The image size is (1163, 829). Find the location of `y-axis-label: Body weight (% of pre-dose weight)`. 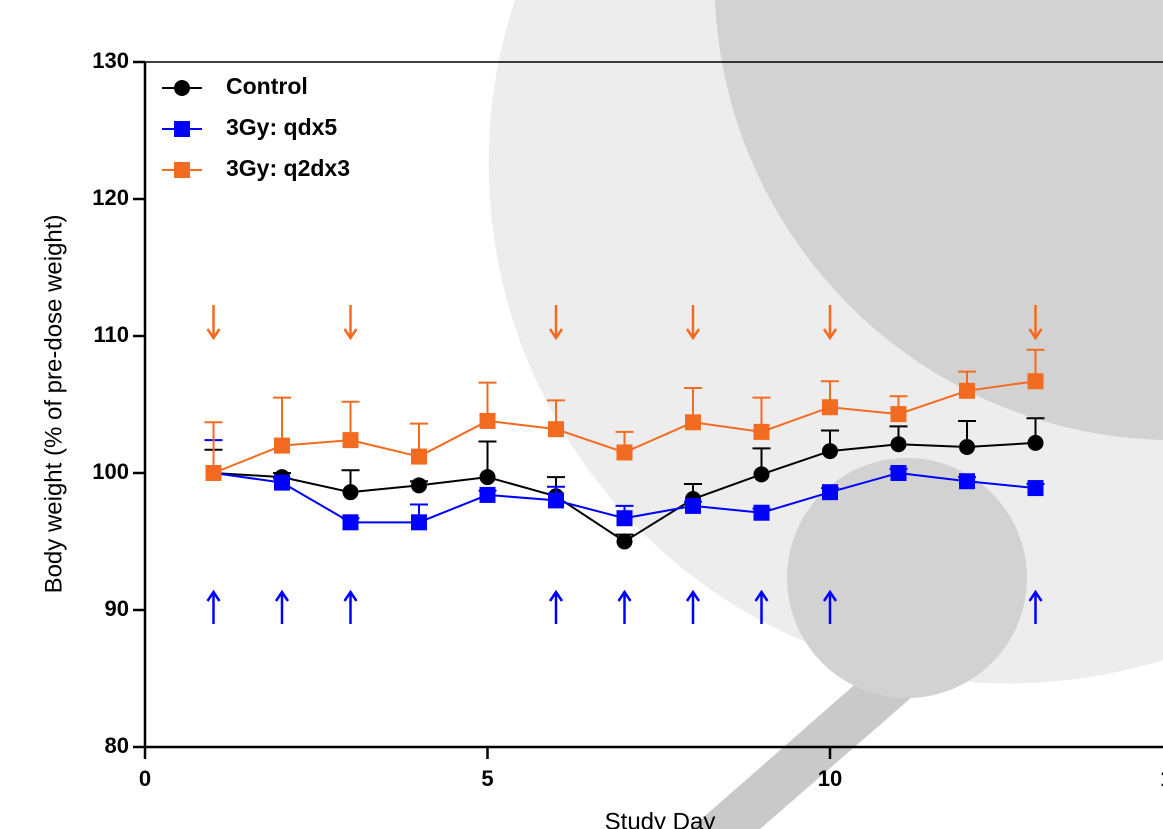

y-axis-label: Body weight (% of pre-dose weight) is located at coordinates (53, 404).